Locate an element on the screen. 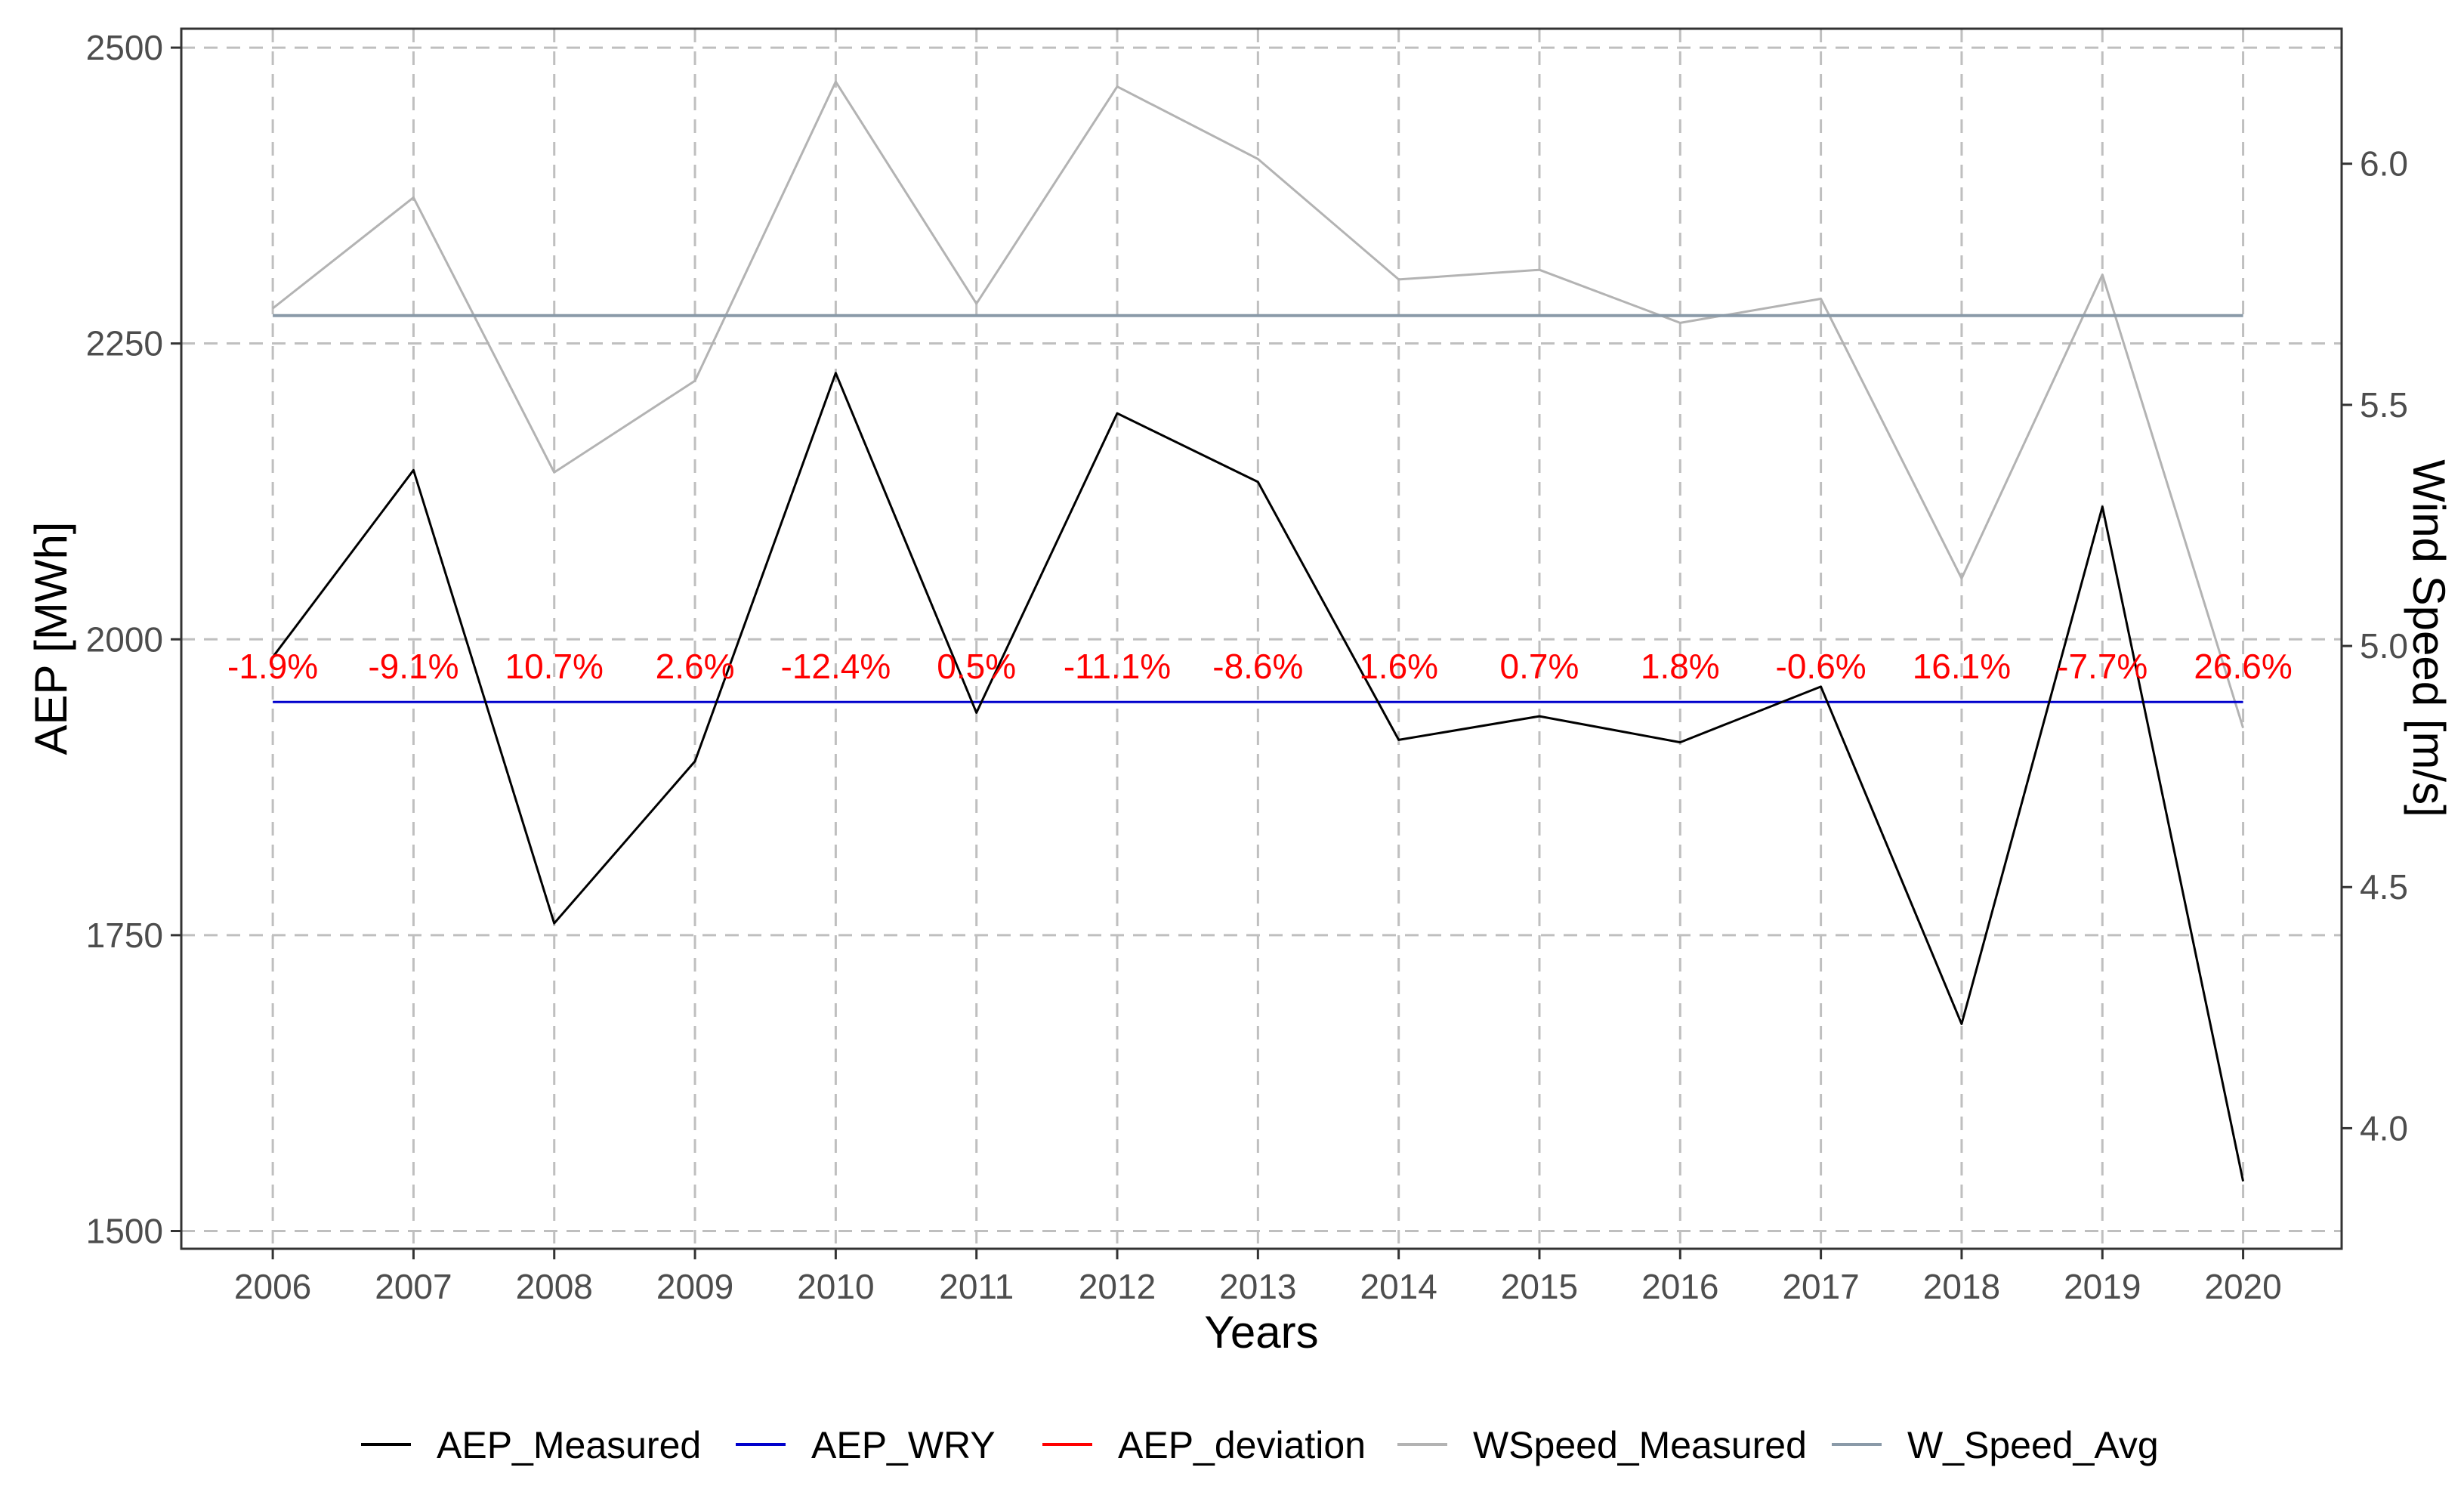 Image resolution: width=2464 pixels, height=1489 pixels. deviation-label: 0.7% is located at coordinates (1540, 666).